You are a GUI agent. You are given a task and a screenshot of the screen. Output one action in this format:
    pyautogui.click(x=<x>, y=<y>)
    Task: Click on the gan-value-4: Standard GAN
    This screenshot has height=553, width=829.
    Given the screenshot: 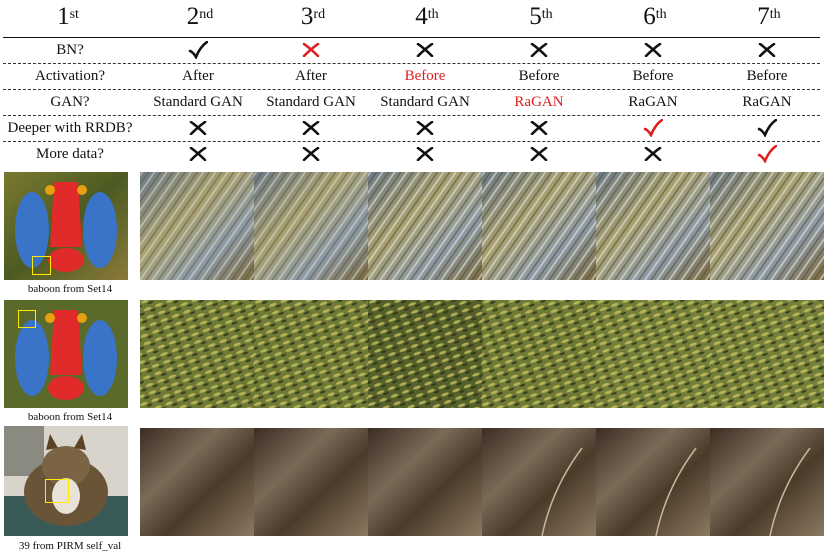 What is the action you would take?
    pyautogui.click(x=425, y=102)
    